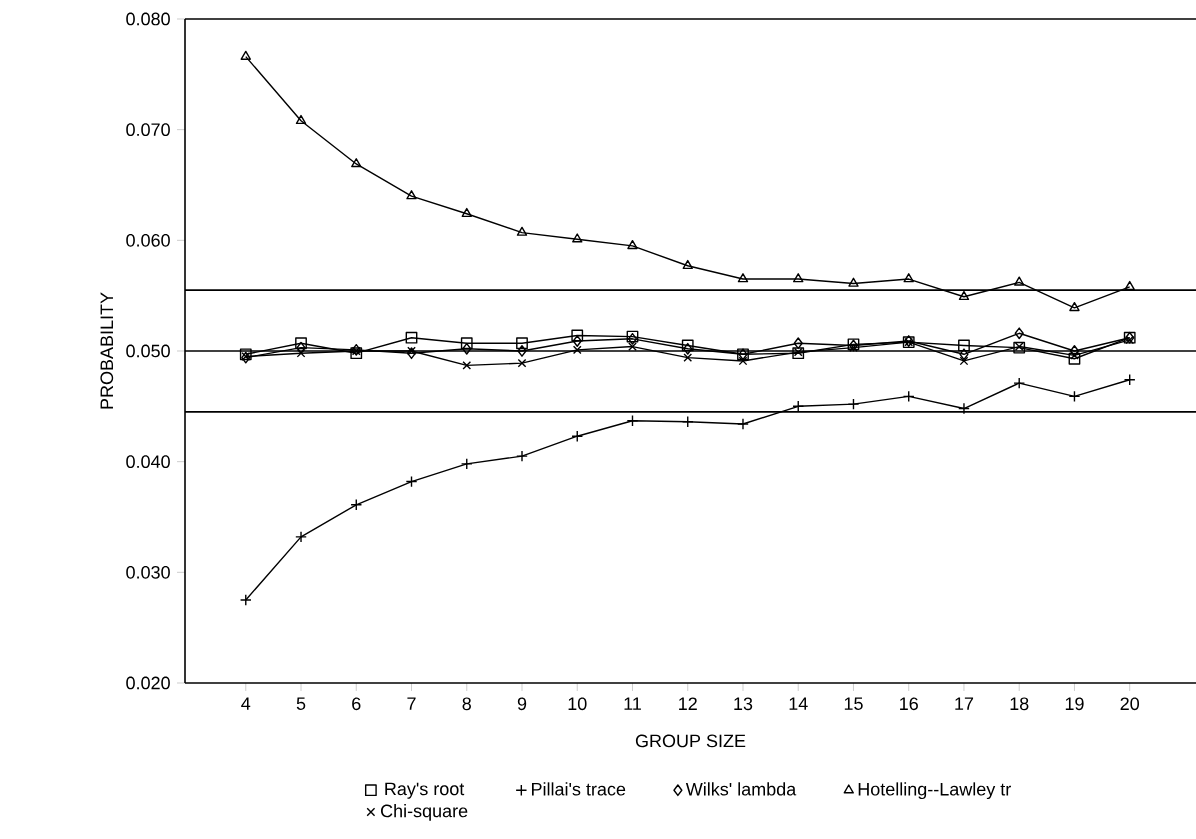  What do you see at coordinates (148, 130) in the screenshot?
I see `y-tick-label: 0.070` at bounding box center [148, 130].